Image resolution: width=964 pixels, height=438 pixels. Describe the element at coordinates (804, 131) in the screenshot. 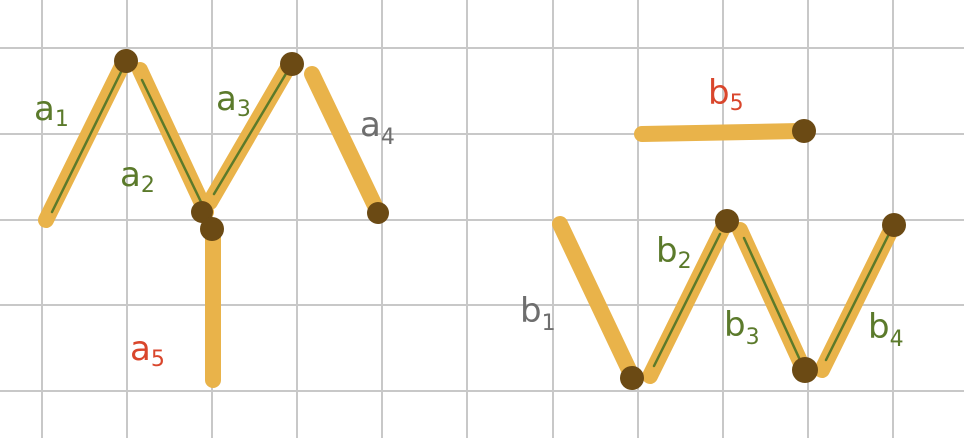

I see `match-head-b5` at that location.